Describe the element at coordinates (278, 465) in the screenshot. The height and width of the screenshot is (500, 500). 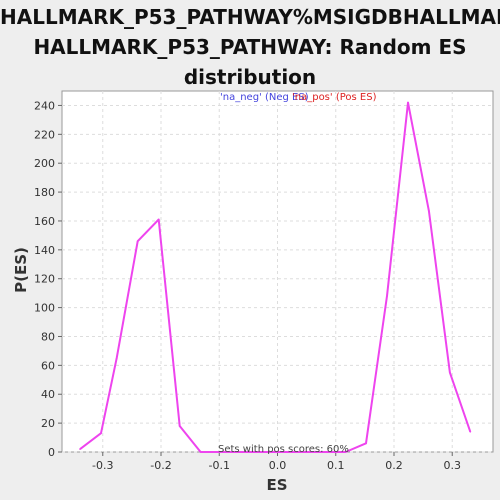
I see `x-tick-label: 0.0` at that location.